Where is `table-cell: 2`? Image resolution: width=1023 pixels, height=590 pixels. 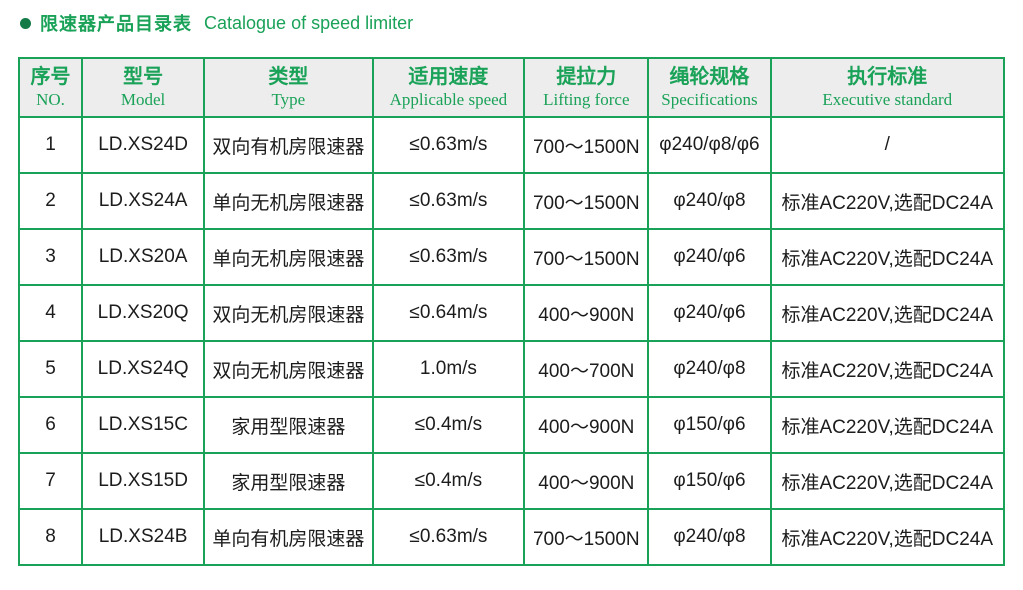 table-cell: 2 is located at coordinates (50, 201).